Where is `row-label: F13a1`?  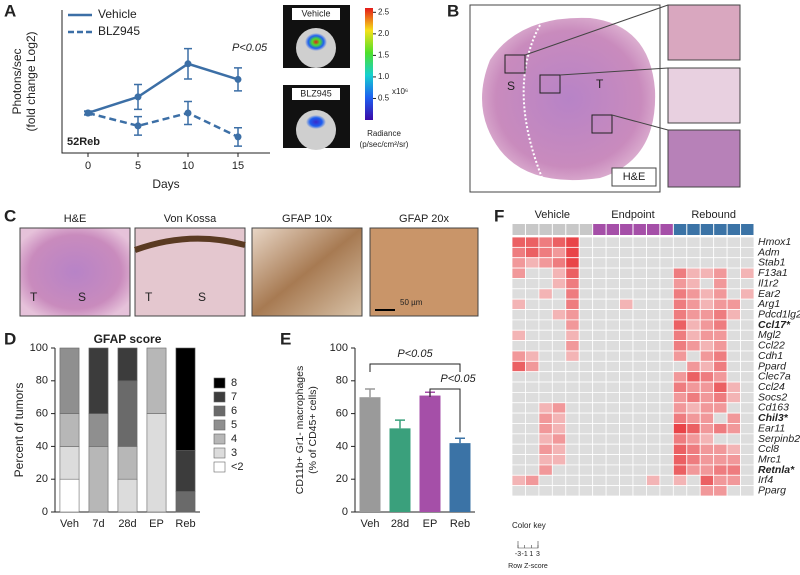 row-label: F13a1 is located at coordinates (773, 273).